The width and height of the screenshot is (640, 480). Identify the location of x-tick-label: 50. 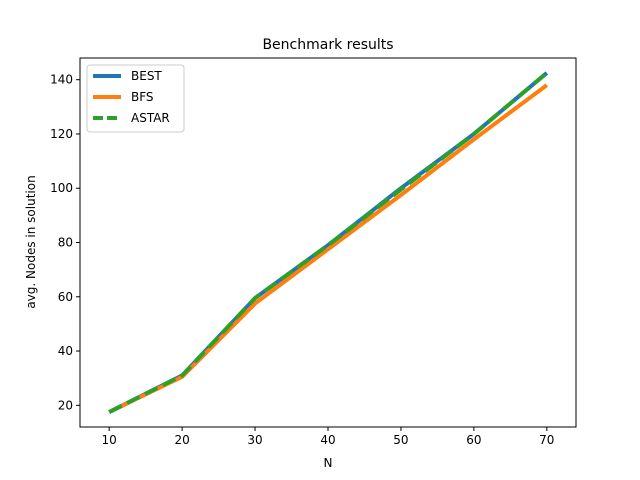
(400, 440).